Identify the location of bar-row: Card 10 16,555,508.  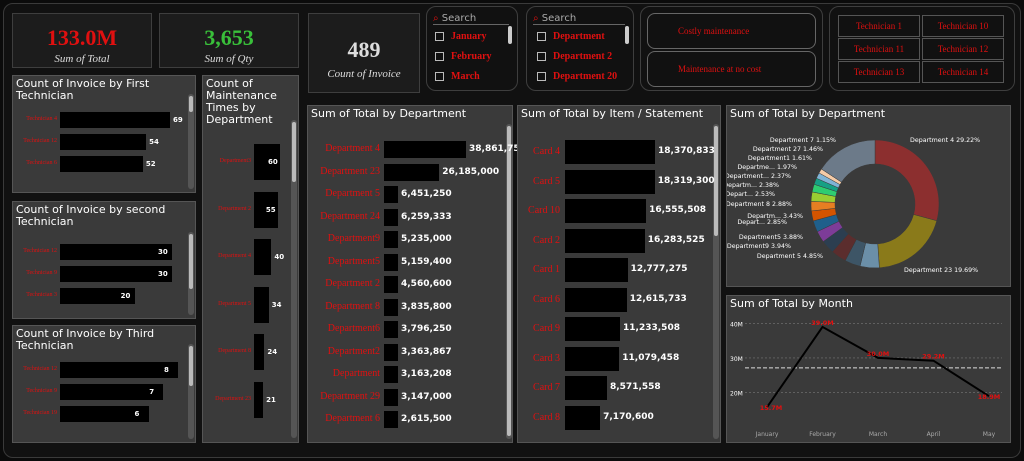
(619, 211).